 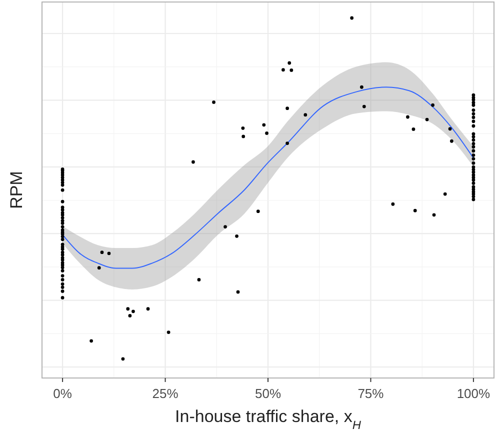 What do you see at coordinates (16, 190) in the screenshot?
I see `y-axis-title: RPM` at bounding box center [16, 190].